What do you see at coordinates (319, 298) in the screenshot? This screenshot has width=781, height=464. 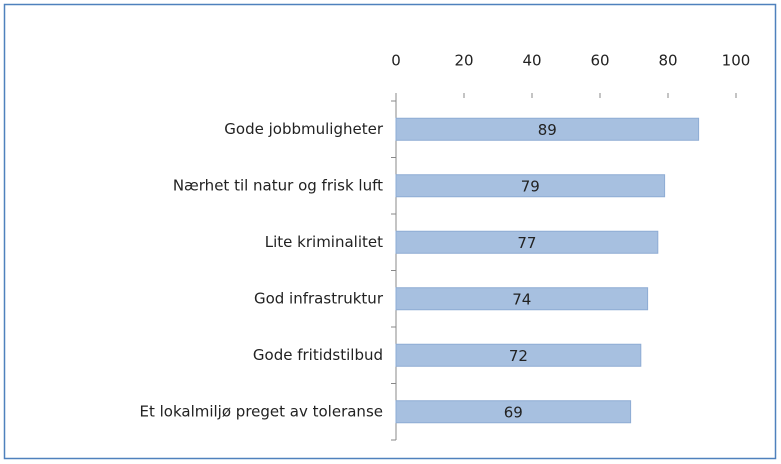 I see `y-tick-label: God infrastruktur` at bounding box center [319, 298].